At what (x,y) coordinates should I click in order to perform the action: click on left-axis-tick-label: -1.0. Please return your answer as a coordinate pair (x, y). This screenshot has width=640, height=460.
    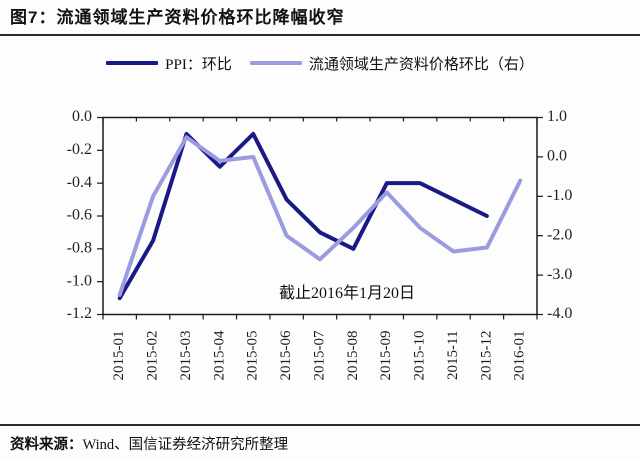
    Looking at the image, I should click on (79, 280).